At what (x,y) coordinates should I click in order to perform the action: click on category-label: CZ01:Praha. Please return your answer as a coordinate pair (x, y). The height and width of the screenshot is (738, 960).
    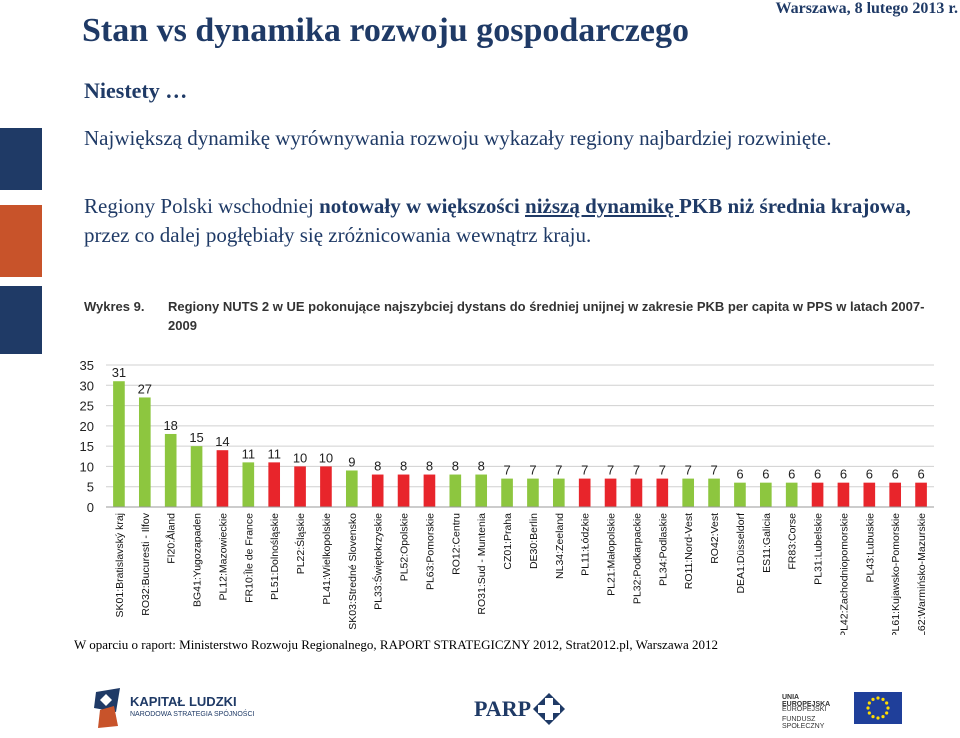
    Looking at the image, I should click on (508, 541).